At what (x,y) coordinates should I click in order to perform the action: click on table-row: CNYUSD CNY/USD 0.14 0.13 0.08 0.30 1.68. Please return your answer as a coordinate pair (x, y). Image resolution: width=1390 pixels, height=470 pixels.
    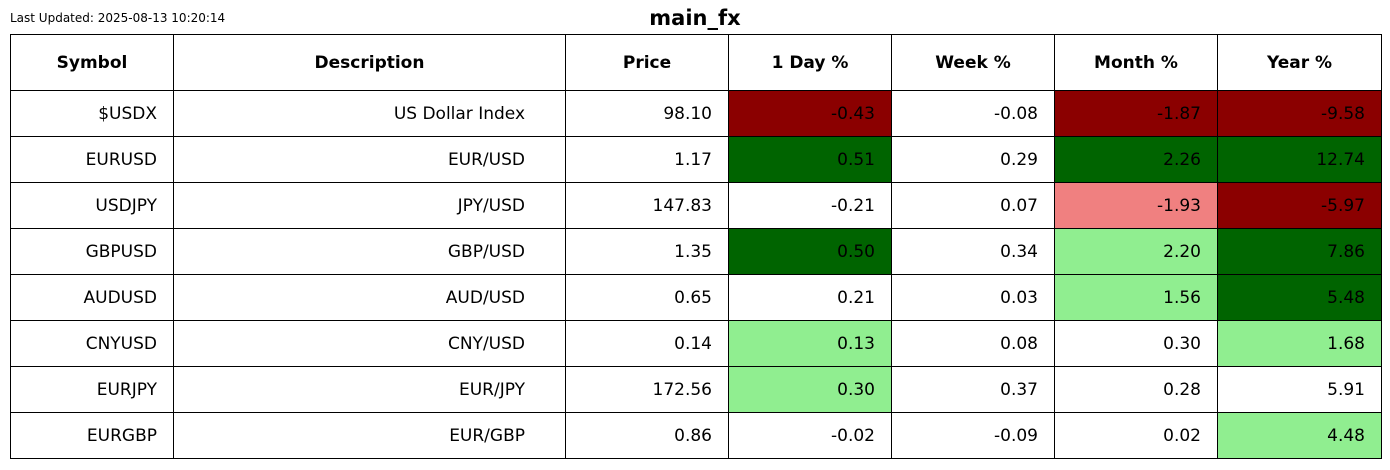
    Looking at the image, I should click on (696, 343).